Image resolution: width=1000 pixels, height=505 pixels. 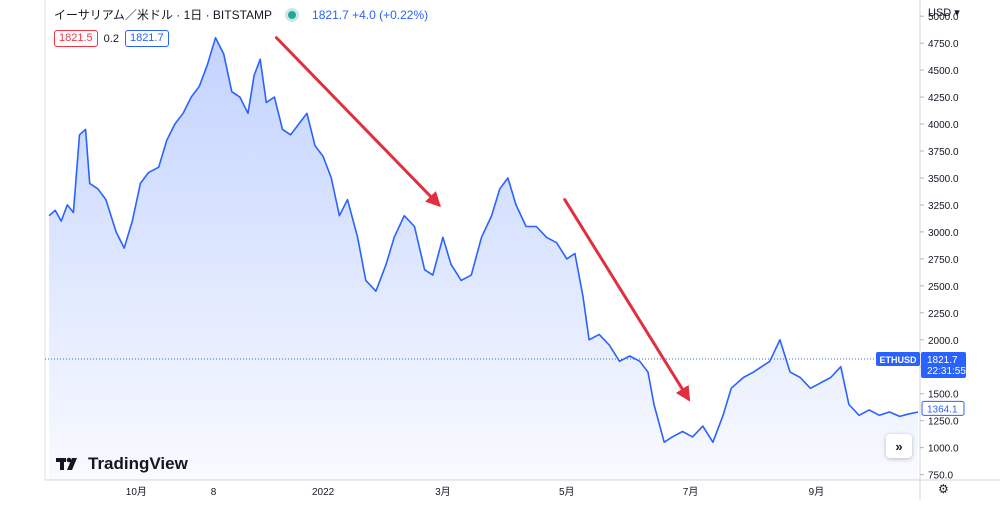 What do you see at coordinates (940, 476) in the screenshot?
I see `y-tick-label: 750.0` at bounding box center [940, 476].